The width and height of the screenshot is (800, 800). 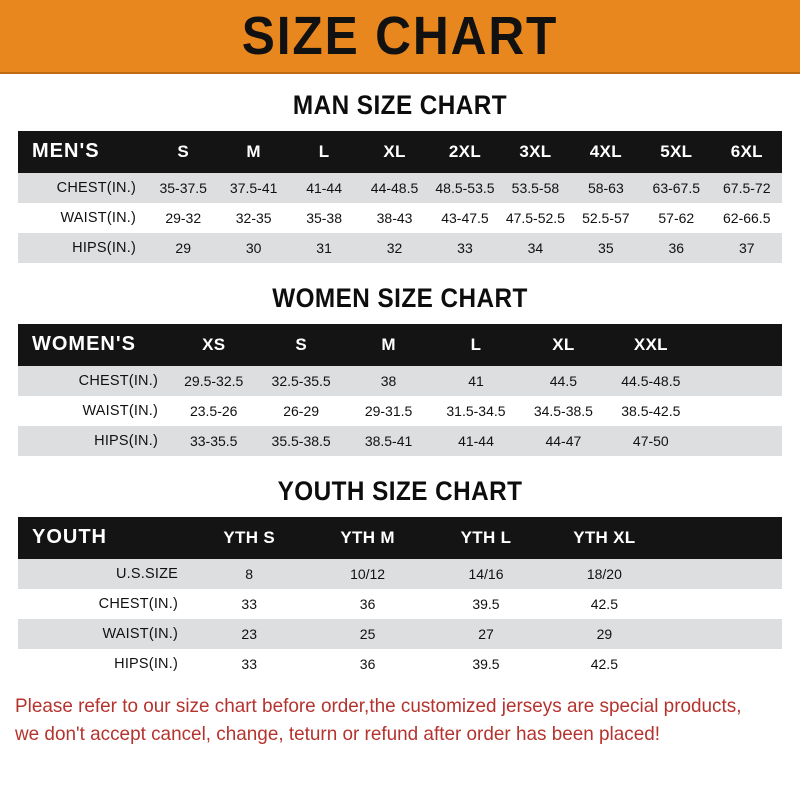 What do you see at coordinates (214, 441) in the screenshot?
I see `women-cell: 33-35.5` at bounding box center [214, 441].